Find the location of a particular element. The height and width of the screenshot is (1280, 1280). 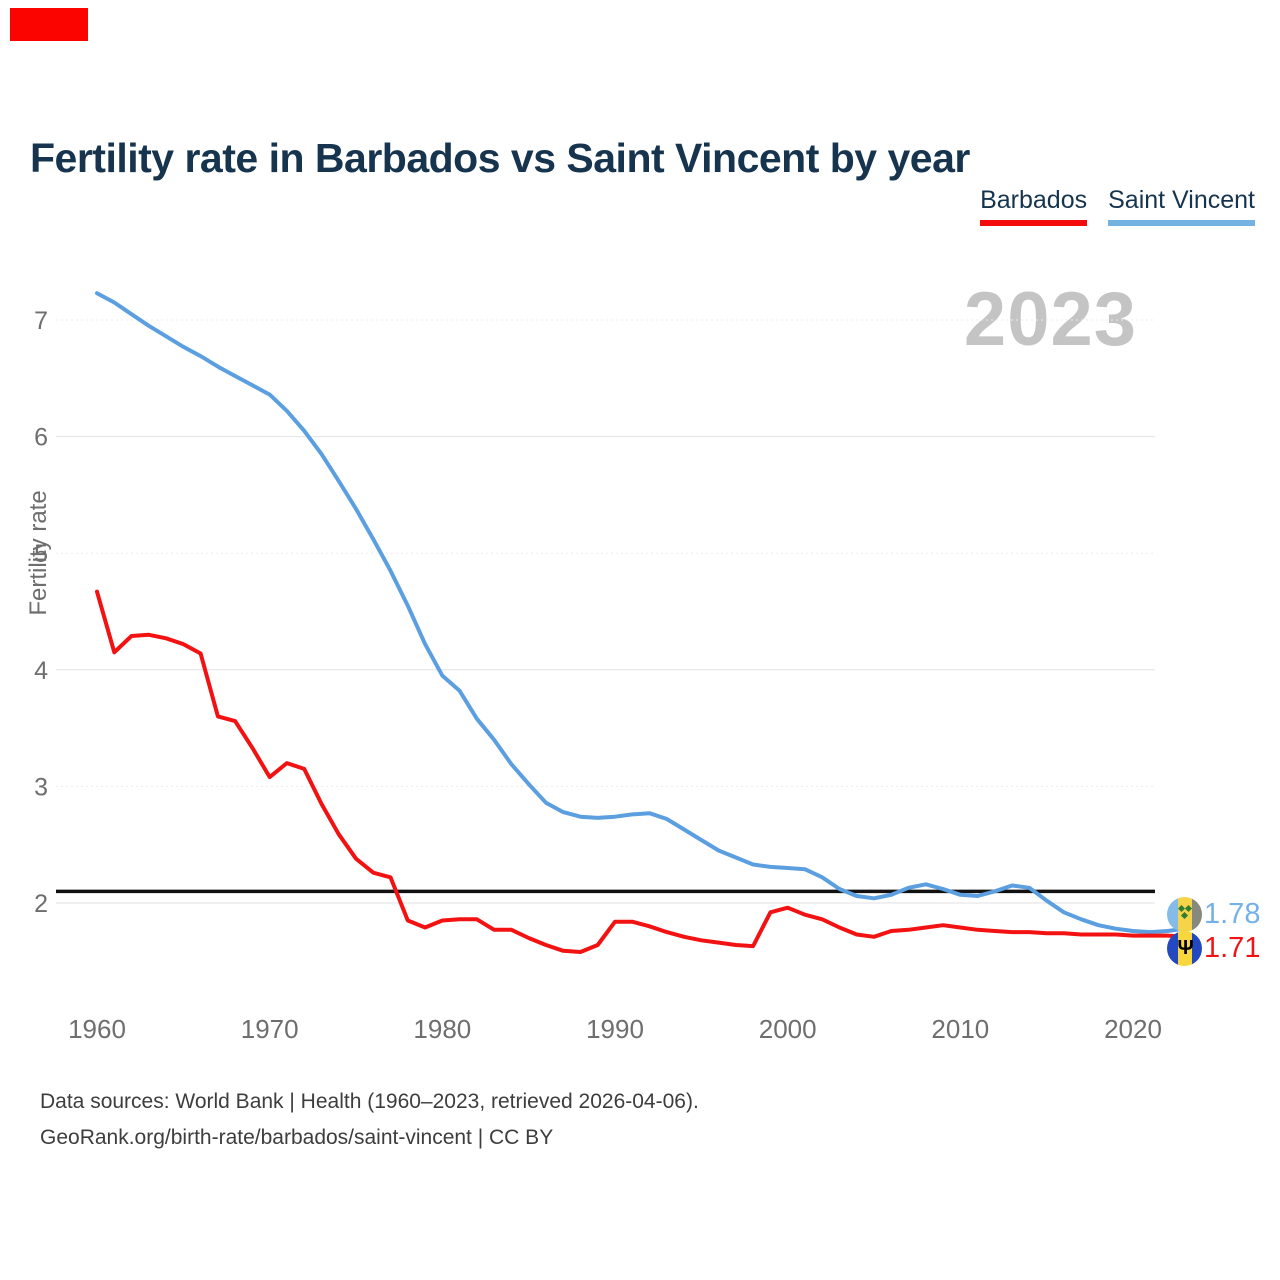

y-axis-tick-labels: 7 6 5 4 3 2 is located at coordinates (41, 612).